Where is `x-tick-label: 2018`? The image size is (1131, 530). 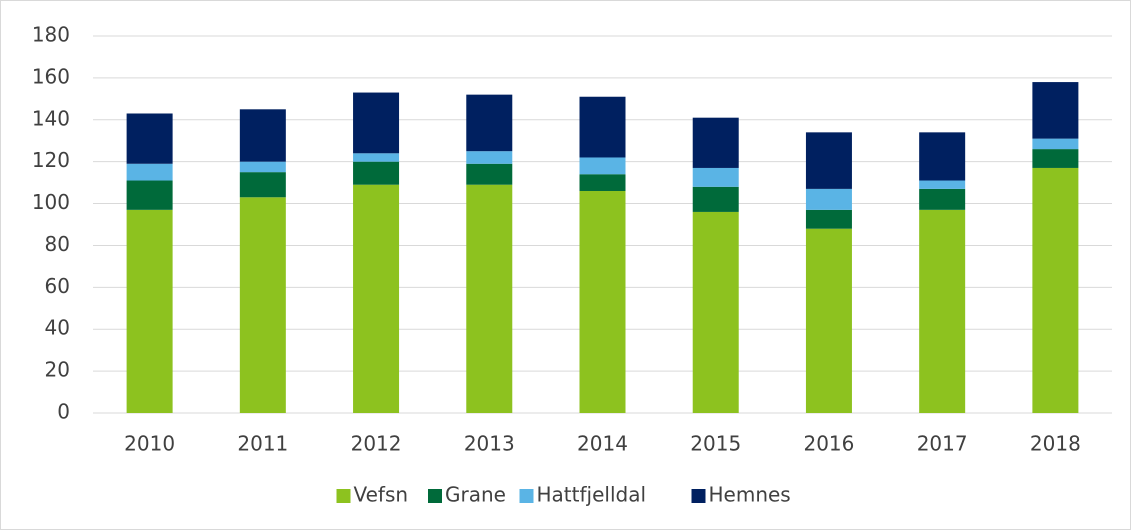
x-tick-label: 2018 is located at coordinates (1055, 444).